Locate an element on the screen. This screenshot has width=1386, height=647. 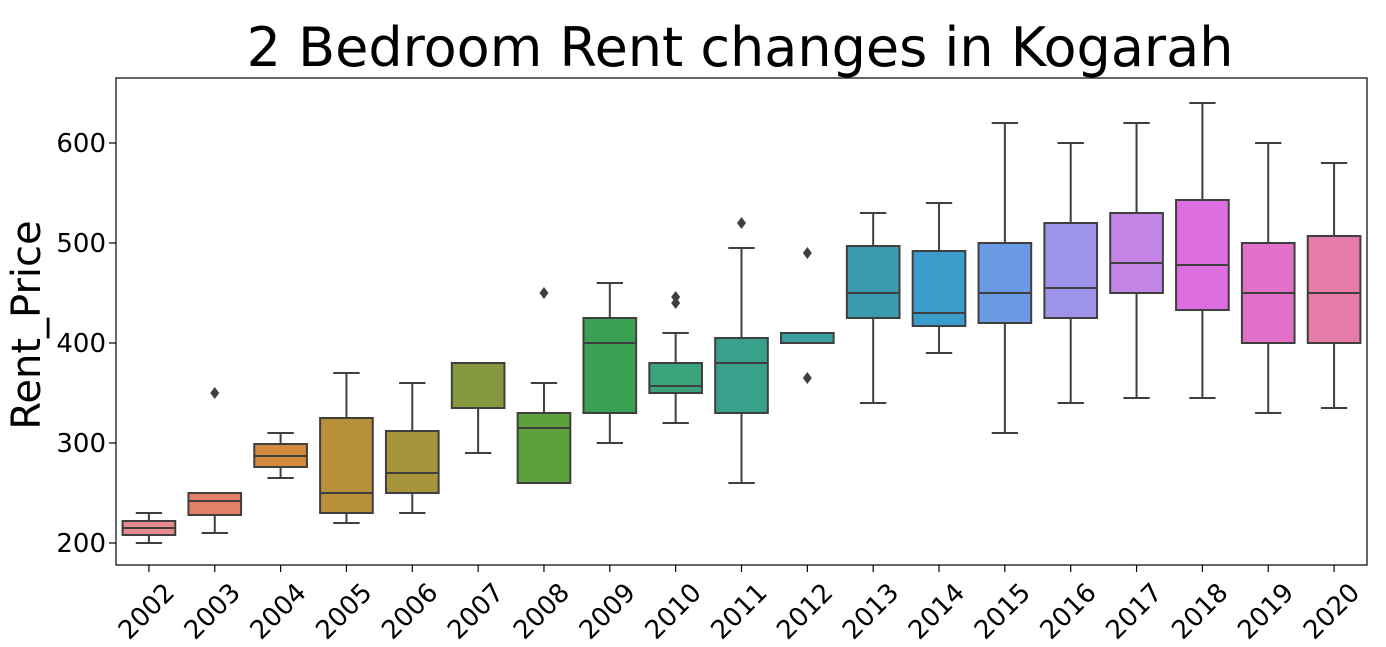
x-tick-label: 2018 is located at coordinates (1200, 612).